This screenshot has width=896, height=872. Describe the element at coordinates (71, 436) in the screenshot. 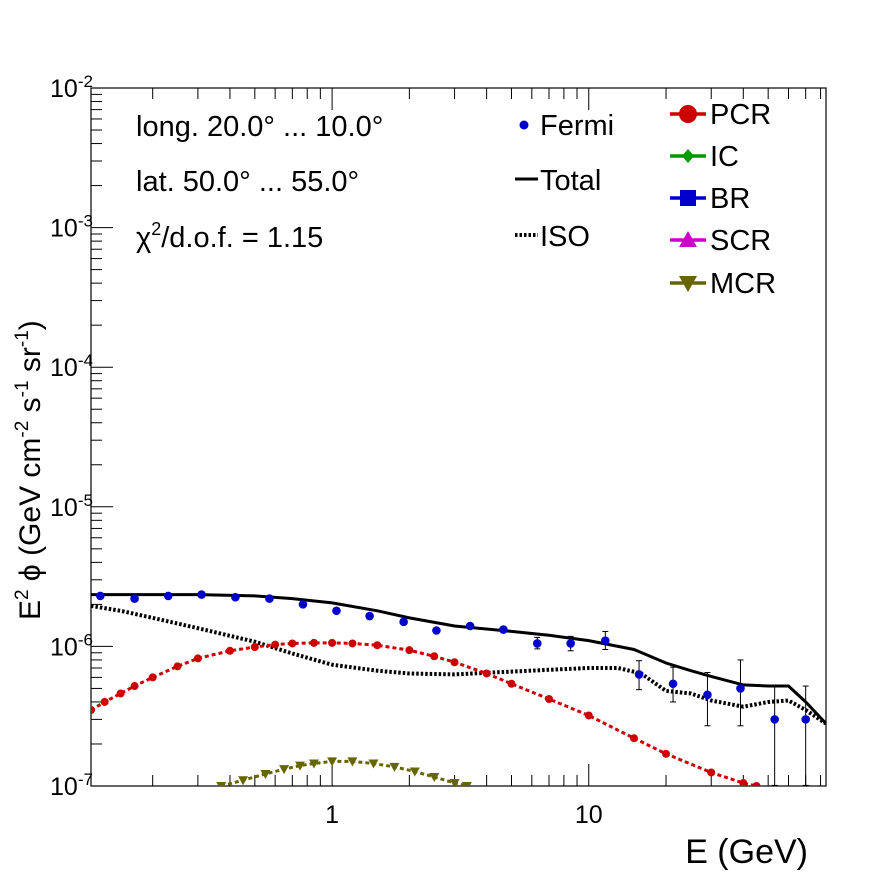

I see `y-tick-labels: 10⁻⁷ 10⁻⁶ 10⁻⁵ 10⁻⁴ 10⁻³ 10⁻²` at that location.